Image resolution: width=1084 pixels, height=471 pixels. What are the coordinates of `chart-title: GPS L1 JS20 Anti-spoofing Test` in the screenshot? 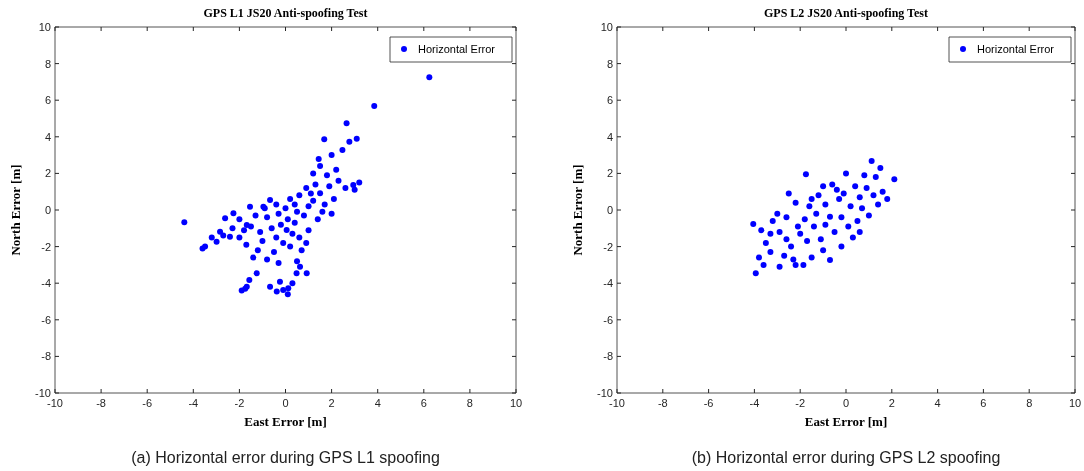 It's located at (285, 13).